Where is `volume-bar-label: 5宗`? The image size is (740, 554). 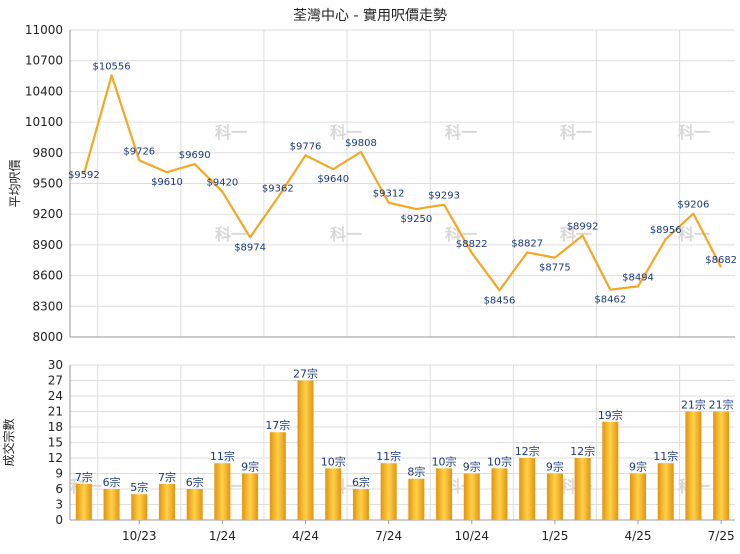 volume-bar-label: 5宗 is located at coordinates (139, 487).